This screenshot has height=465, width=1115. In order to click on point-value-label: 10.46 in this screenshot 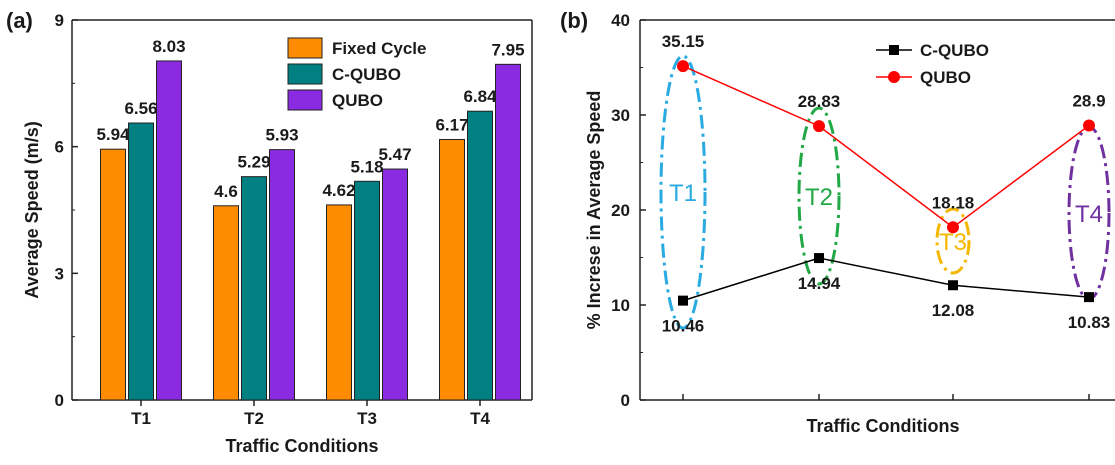, I will do `click(683, 326)`.